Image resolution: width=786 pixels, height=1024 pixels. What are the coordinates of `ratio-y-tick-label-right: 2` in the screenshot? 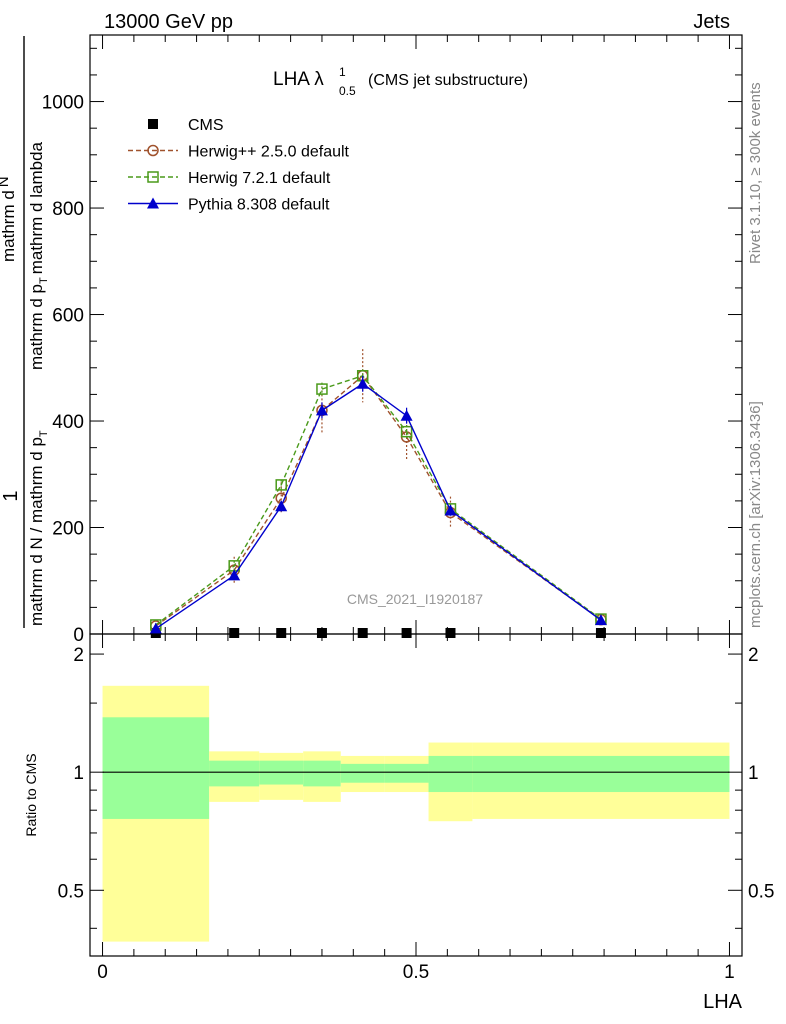 It's located at (753, 655).